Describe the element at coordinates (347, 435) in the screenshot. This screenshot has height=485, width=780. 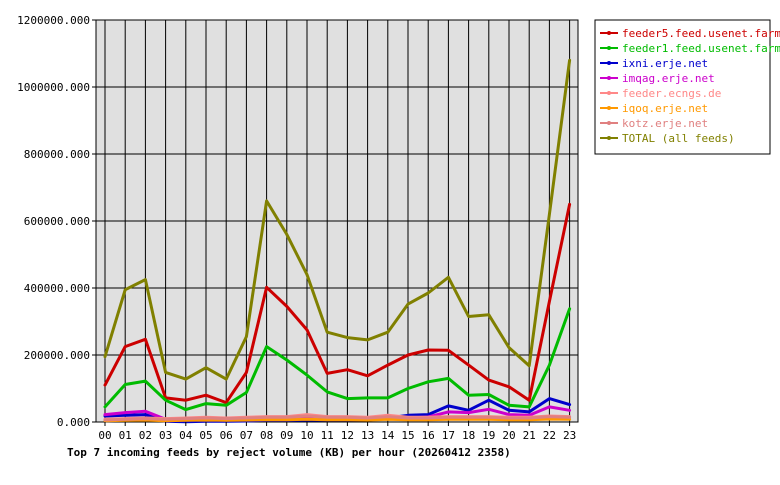
I see `x-tick-label: 12` at that location.